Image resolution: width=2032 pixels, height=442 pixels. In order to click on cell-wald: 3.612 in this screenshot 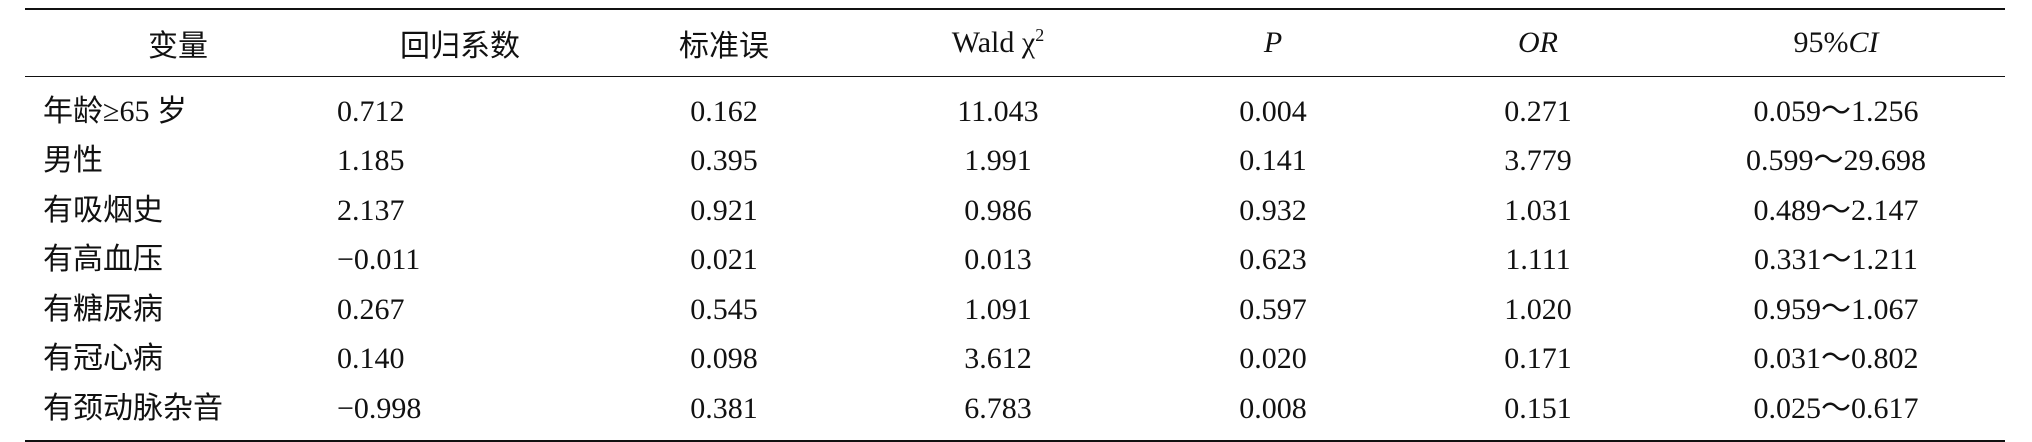, I will do `click(998, 359)`.